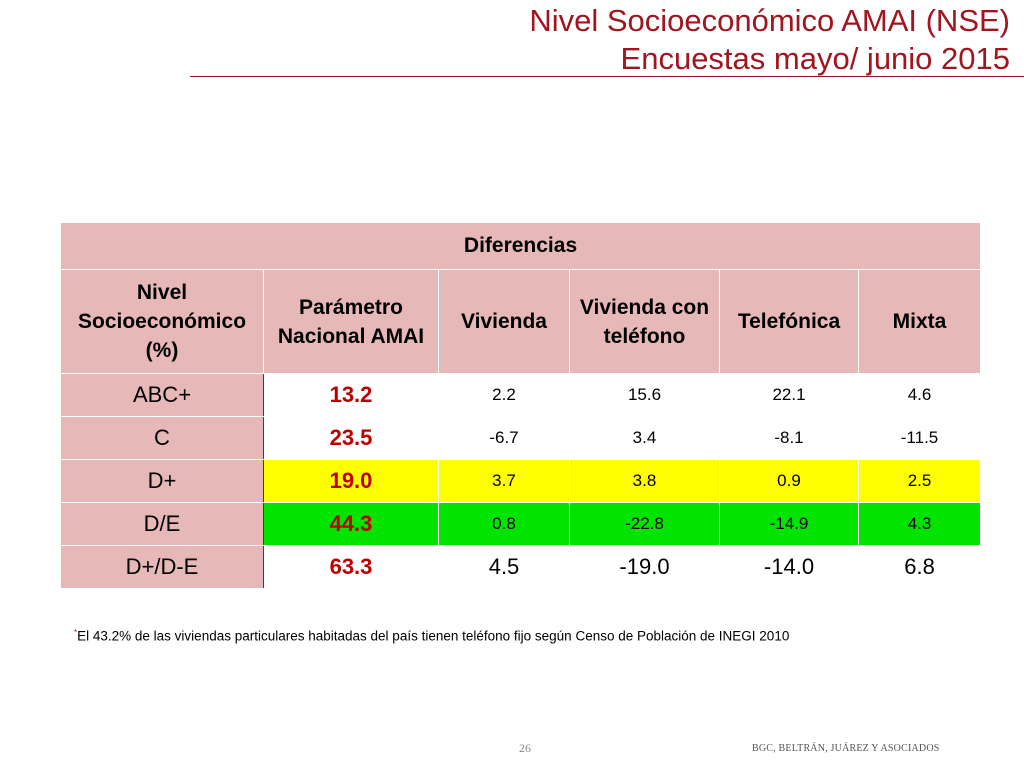  What do you see at coordinates (644, 567) in the screenshot?
I see `value-cell-vivienda-telefono: -19.0` at bounding box center [644, 567].